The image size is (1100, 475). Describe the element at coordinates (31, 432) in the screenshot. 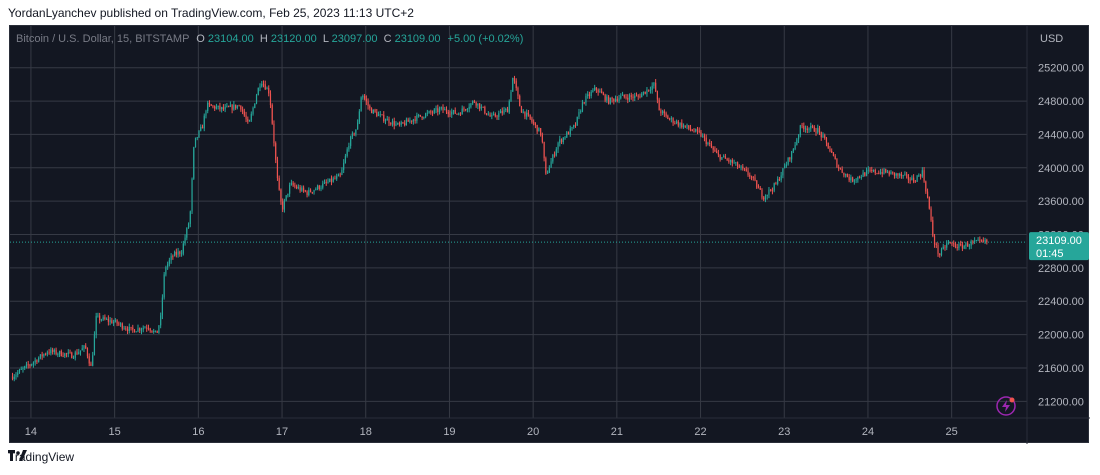

I see `time-tick-label: 14` at that location.